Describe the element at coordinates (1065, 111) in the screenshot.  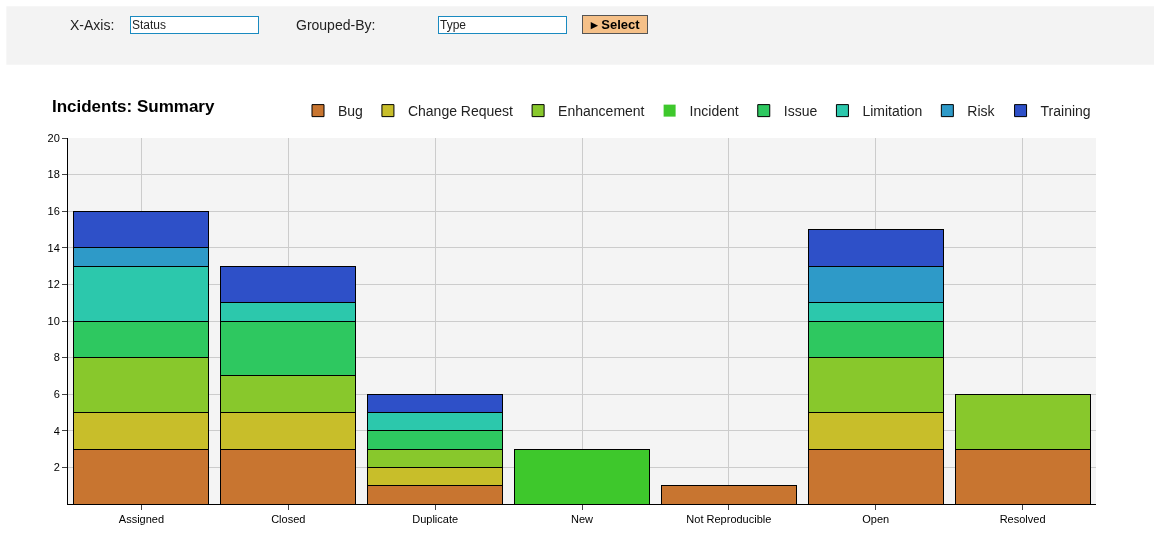
I see `legend-label: Training` at that location.